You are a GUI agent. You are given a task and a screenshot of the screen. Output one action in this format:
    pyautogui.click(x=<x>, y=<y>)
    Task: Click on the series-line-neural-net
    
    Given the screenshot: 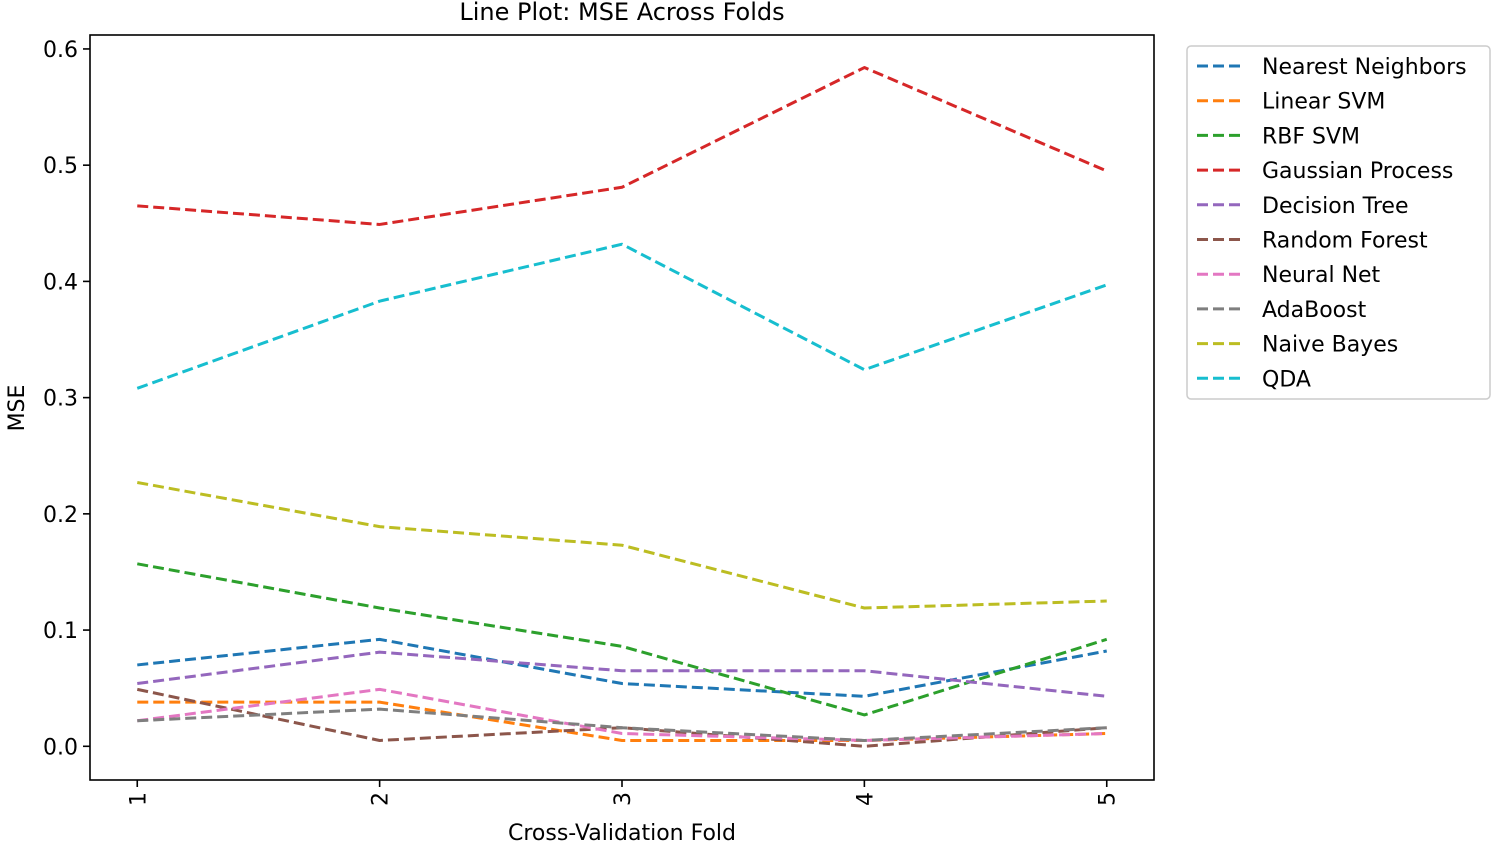 What is the action you would take?
    pyautogui.click(x=622, y=714)
    